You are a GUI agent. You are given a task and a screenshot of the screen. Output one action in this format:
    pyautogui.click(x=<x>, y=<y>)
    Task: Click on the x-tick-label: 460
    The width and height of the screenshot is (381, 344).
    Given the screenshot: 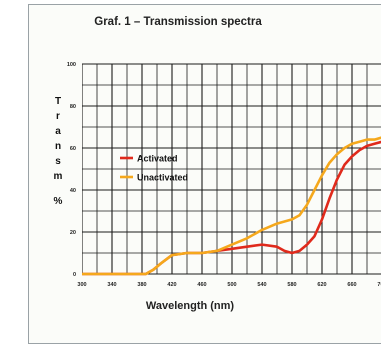 What is the action you would take?
    pyautogui.click(x=201, y=285)
    